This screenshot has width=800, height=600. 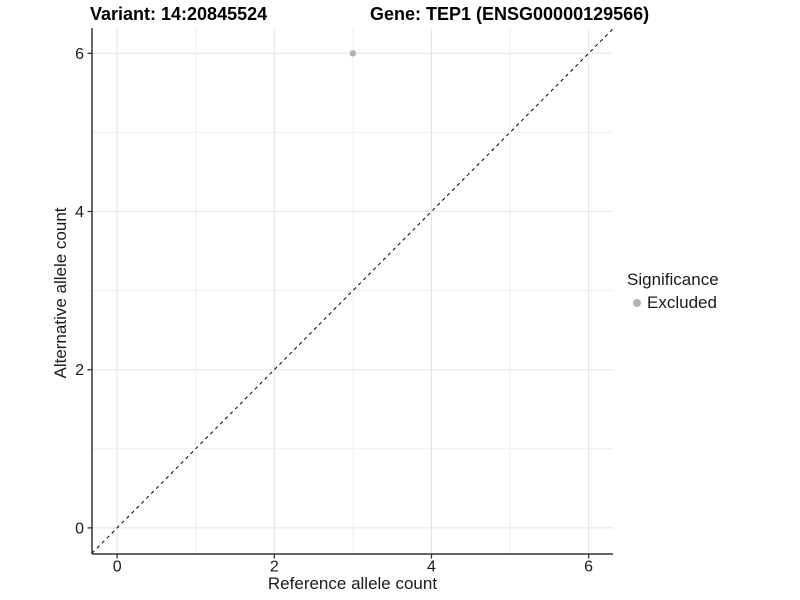 What do you see at coordinates (79, 212) in the screenshot?
I see `y-tick-label-4: 4` at bounding box center [79, 212].